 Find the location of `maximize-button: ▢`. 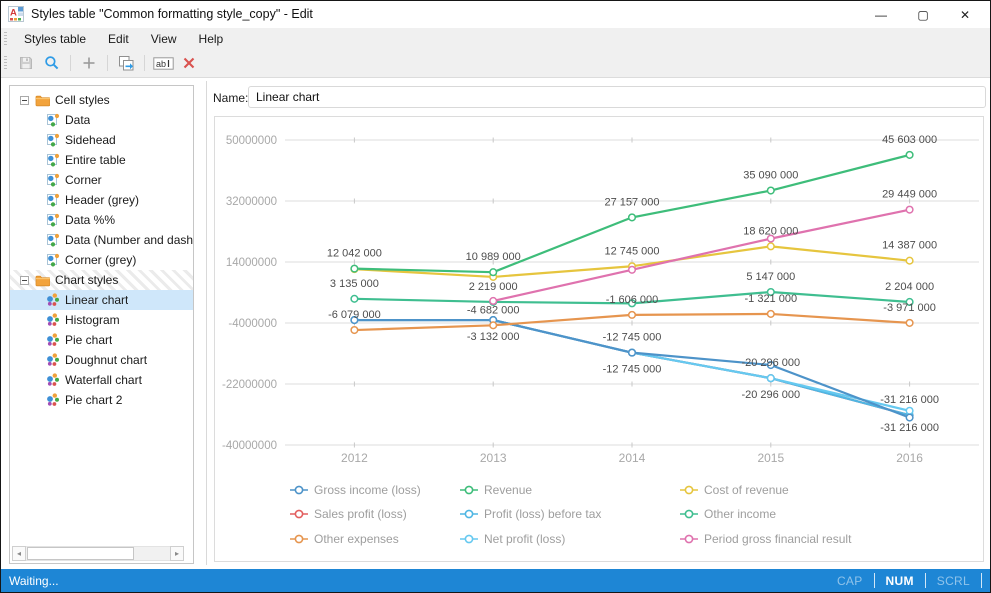

maximize-button: ▢ is located at coordinates (923, 14).